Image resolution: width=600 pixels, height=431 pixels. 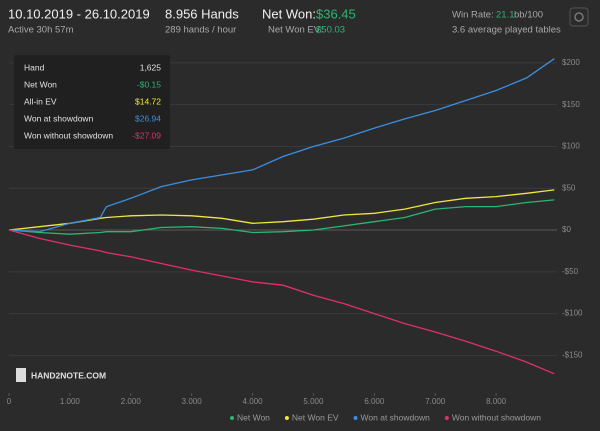 I want to click on legend-label: Won at showdown, so click(x=396, y=417).